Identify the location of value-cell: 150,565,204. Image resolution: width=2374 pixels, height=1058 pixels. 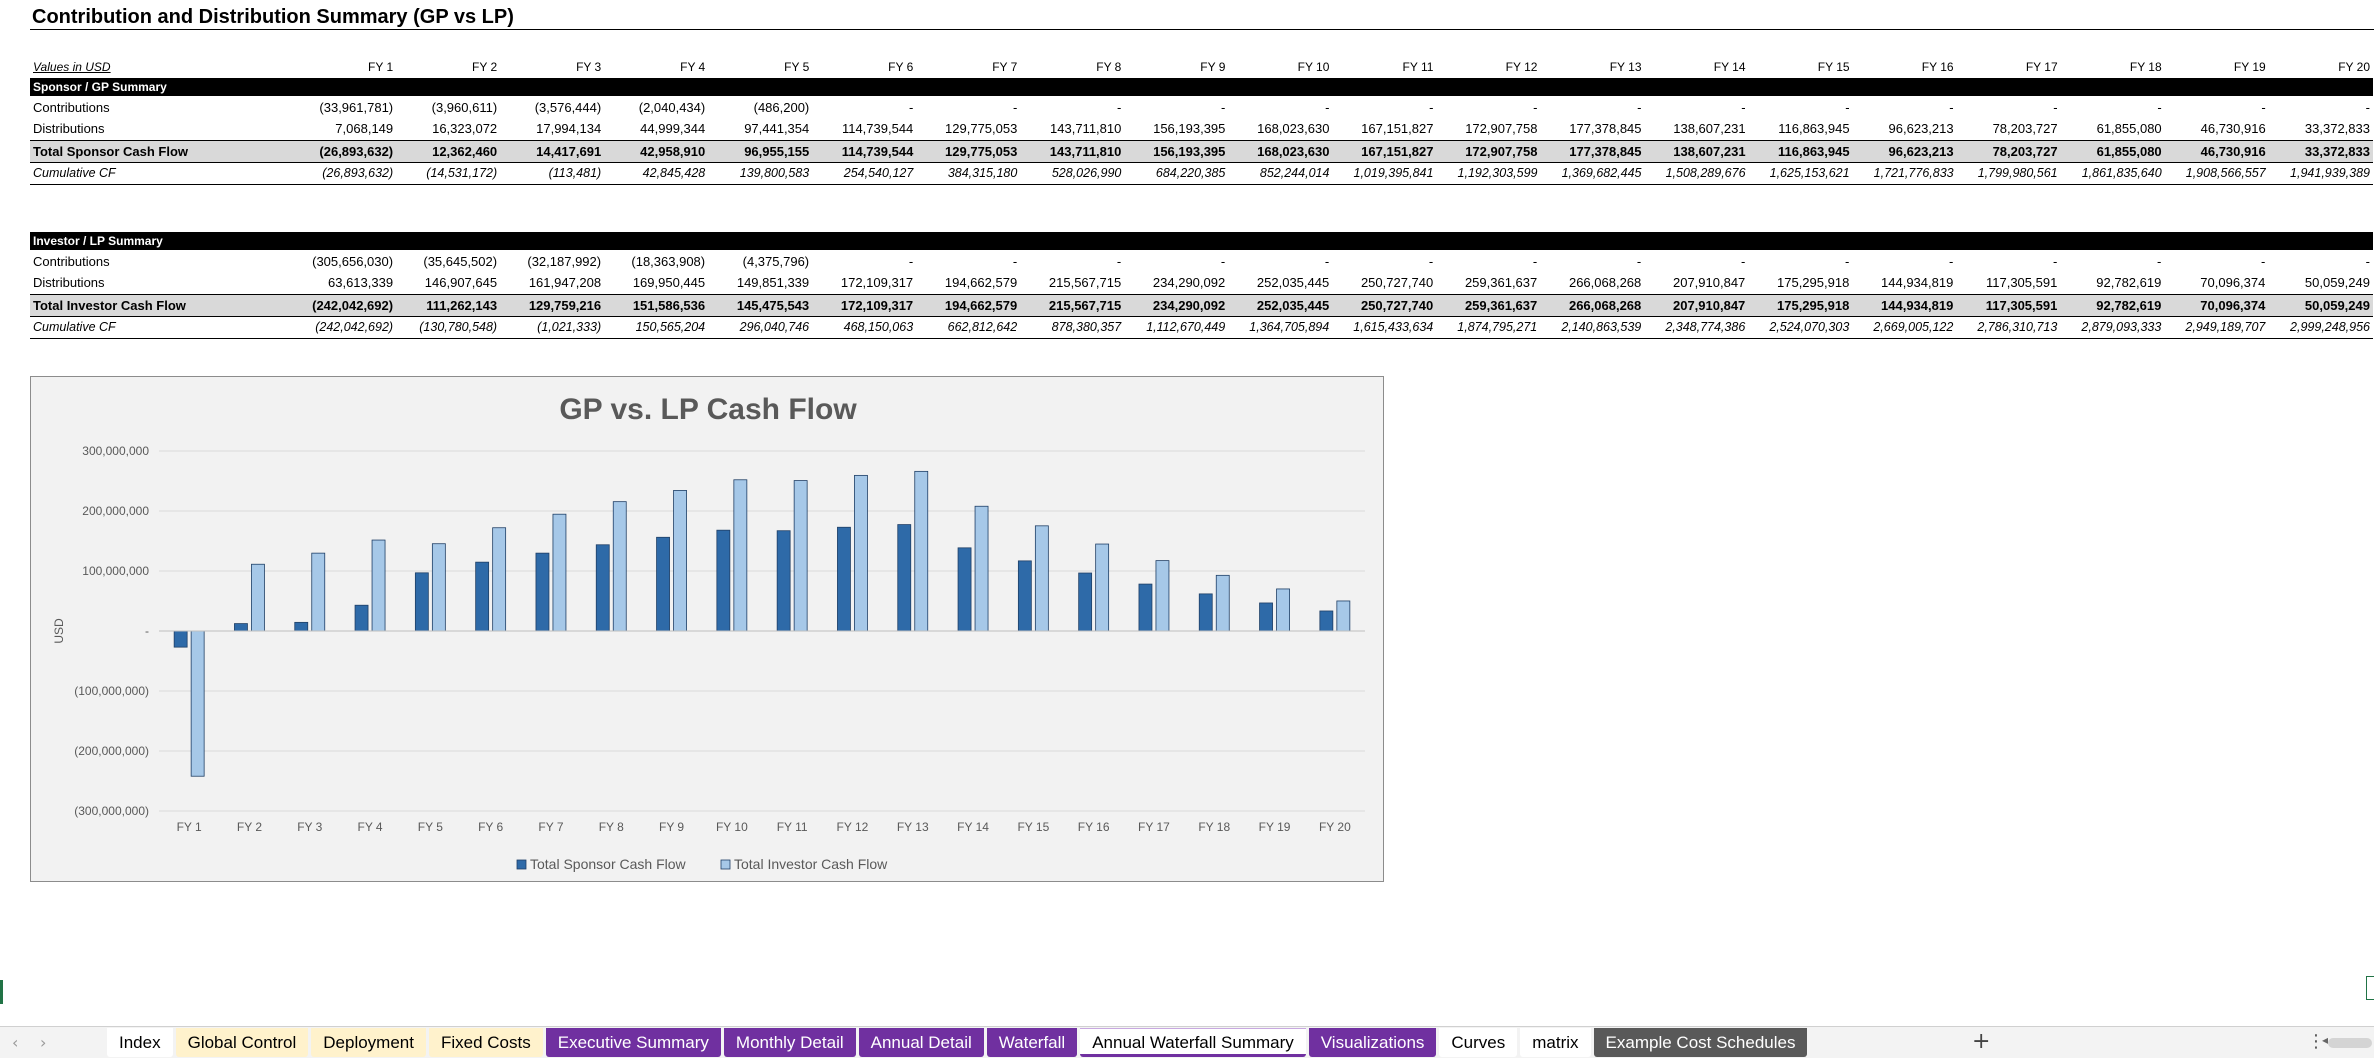
(656, 327).